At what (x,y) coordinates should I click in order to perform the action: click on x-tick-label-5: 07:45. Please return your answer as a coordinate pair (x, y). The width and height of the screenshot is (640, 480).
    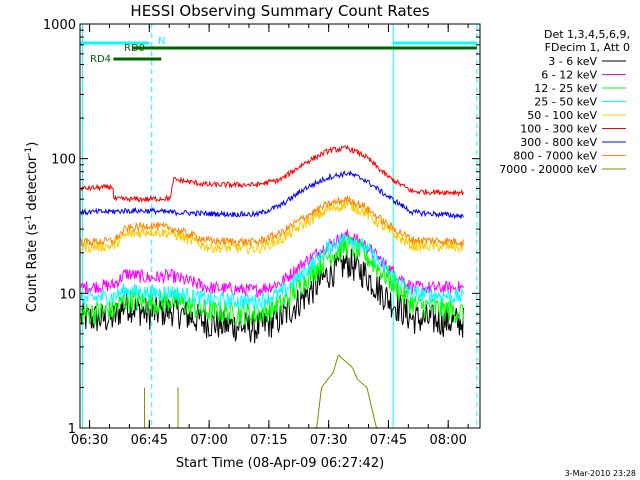
    Looking at the image, I should click on (388, 440).